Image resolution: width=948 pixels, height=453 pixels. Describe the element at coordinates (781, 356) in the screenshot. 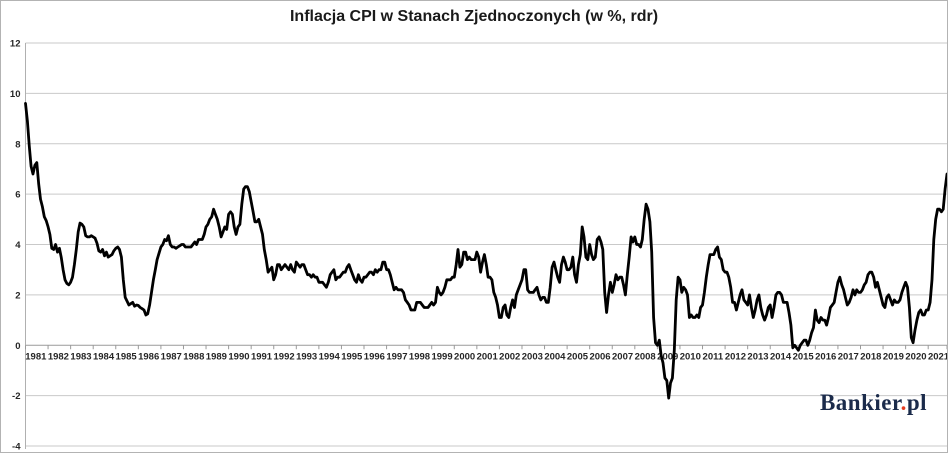

I see `x-tick-label: 2014` at that location.